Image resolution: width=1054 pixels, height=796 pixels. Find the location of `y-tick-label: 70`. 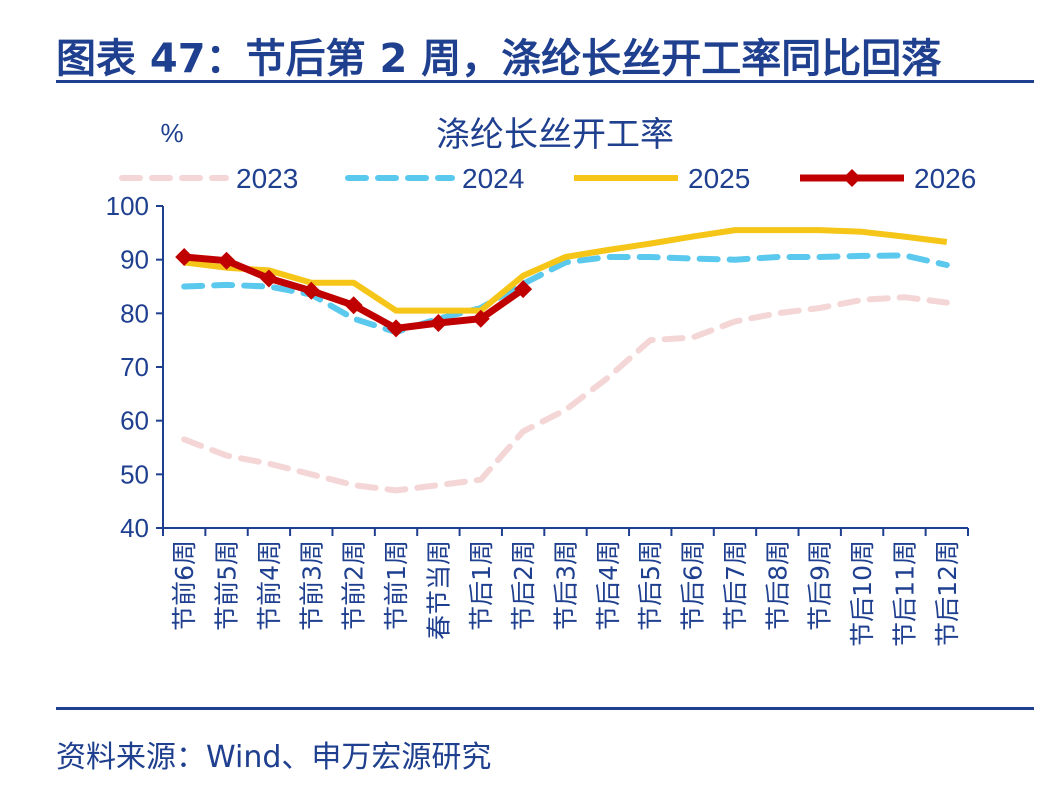

y-tick-label: 70 is located at coordinates (134, 367).